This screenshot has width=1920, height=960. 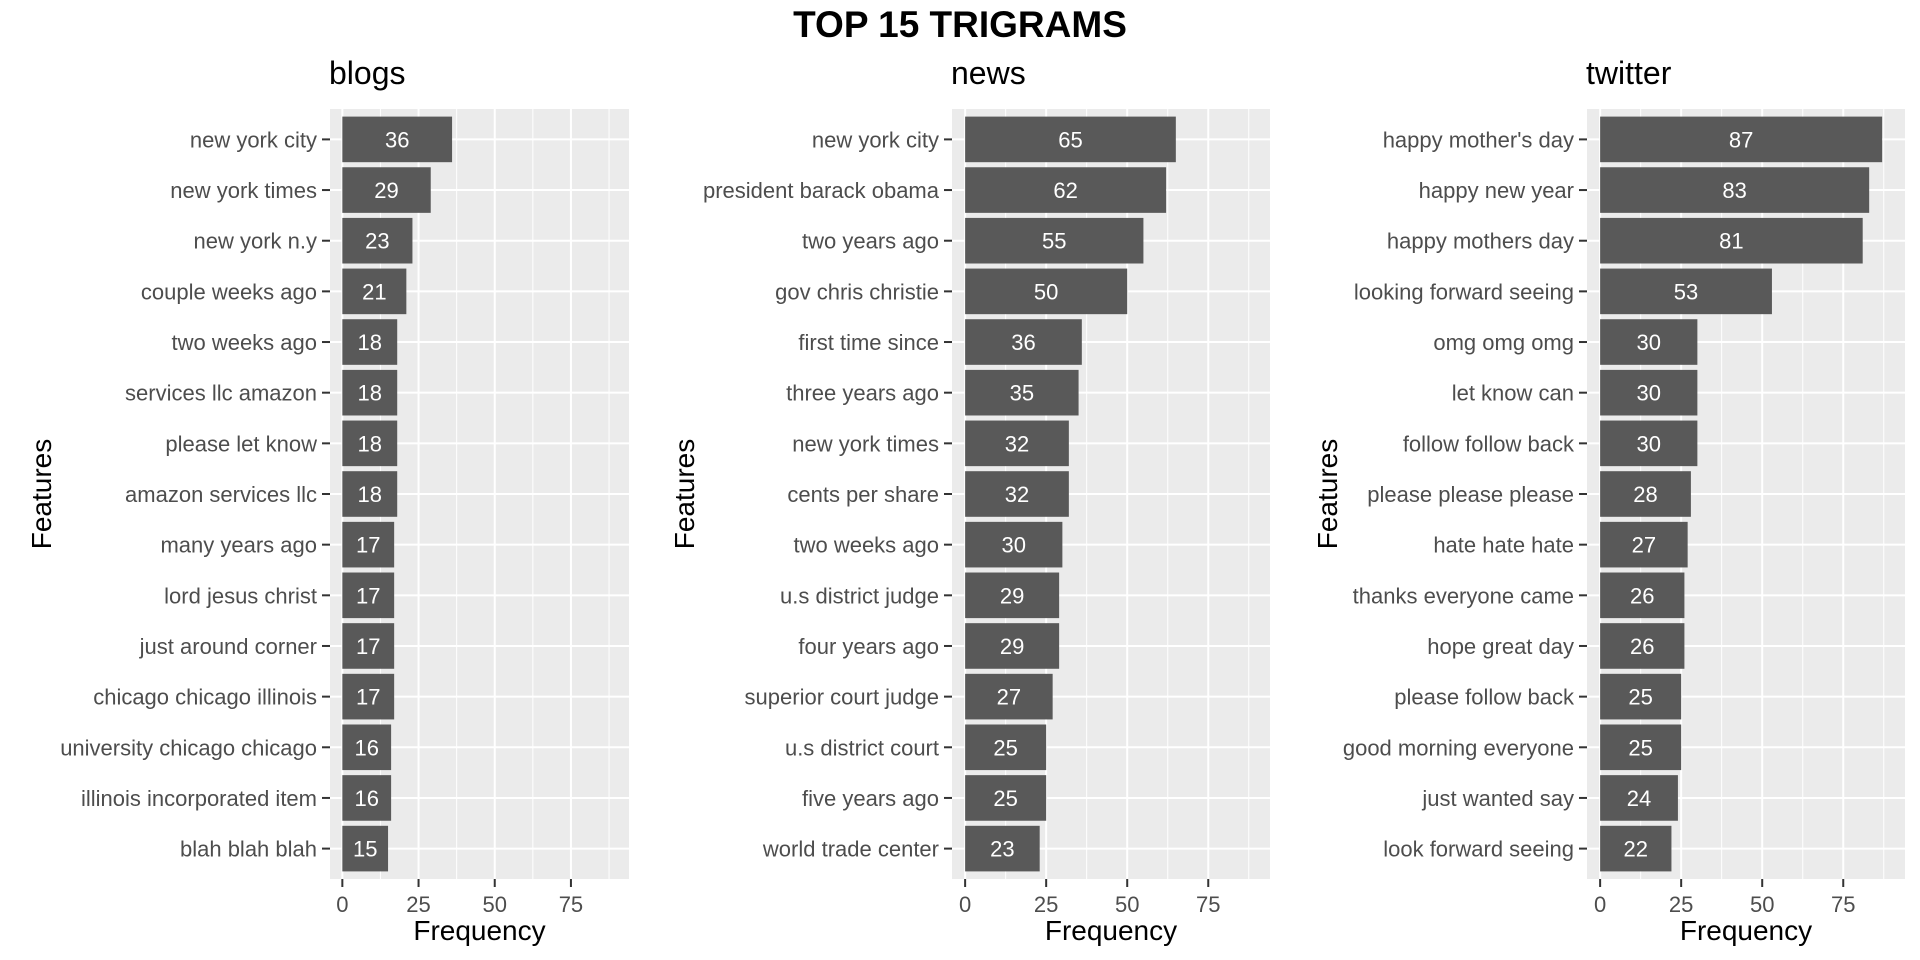 What do you see at coordinates (1746, 930) in the screenshot?
I see `x-axis-label: Frequency` at bounding box center [1746, 930].